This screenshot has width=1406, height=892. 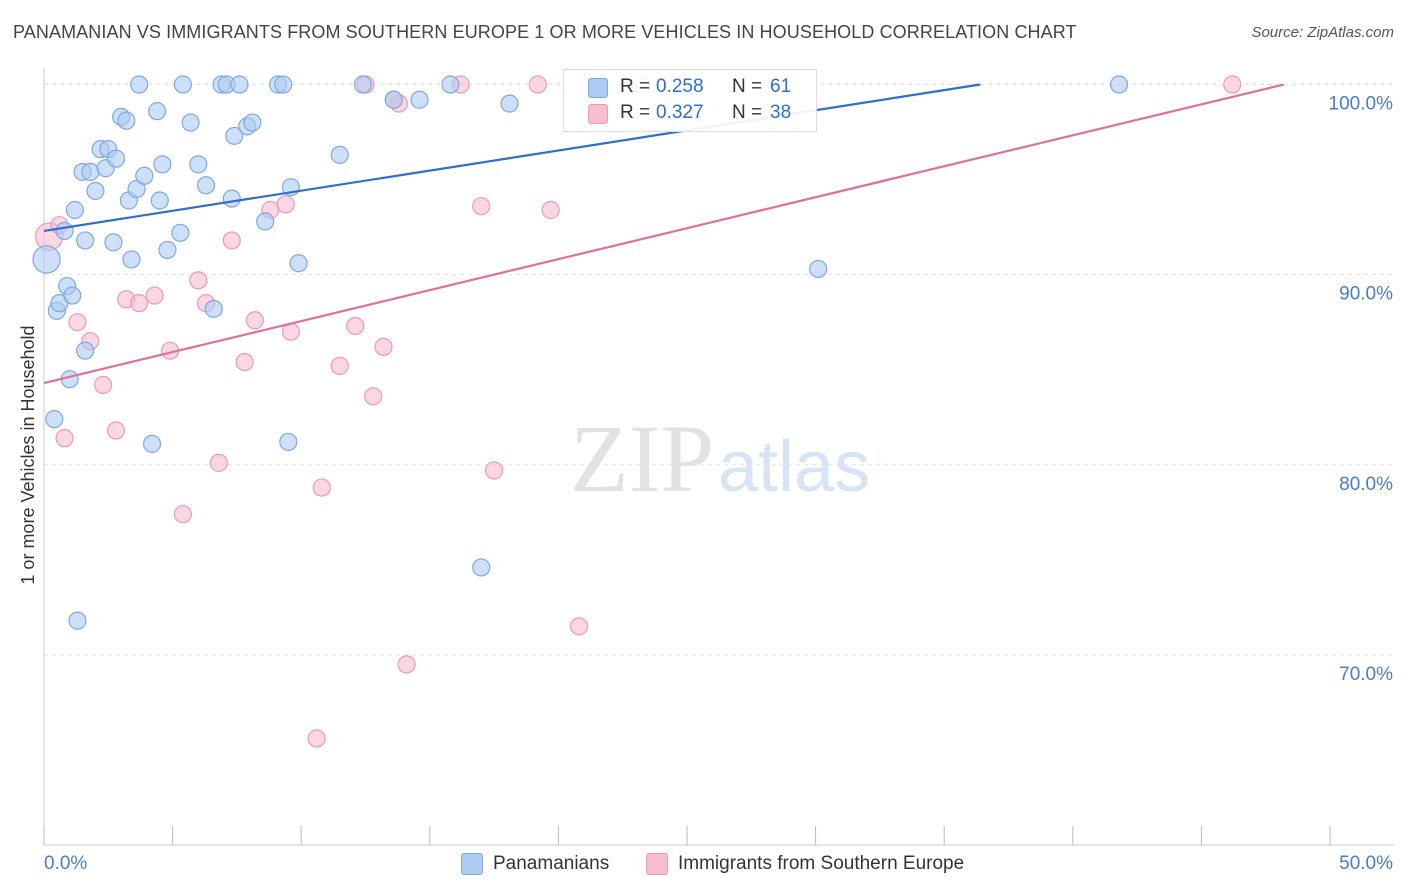 I want to click on y-tick-label: 90.0%, so click(x=1366, y=294).